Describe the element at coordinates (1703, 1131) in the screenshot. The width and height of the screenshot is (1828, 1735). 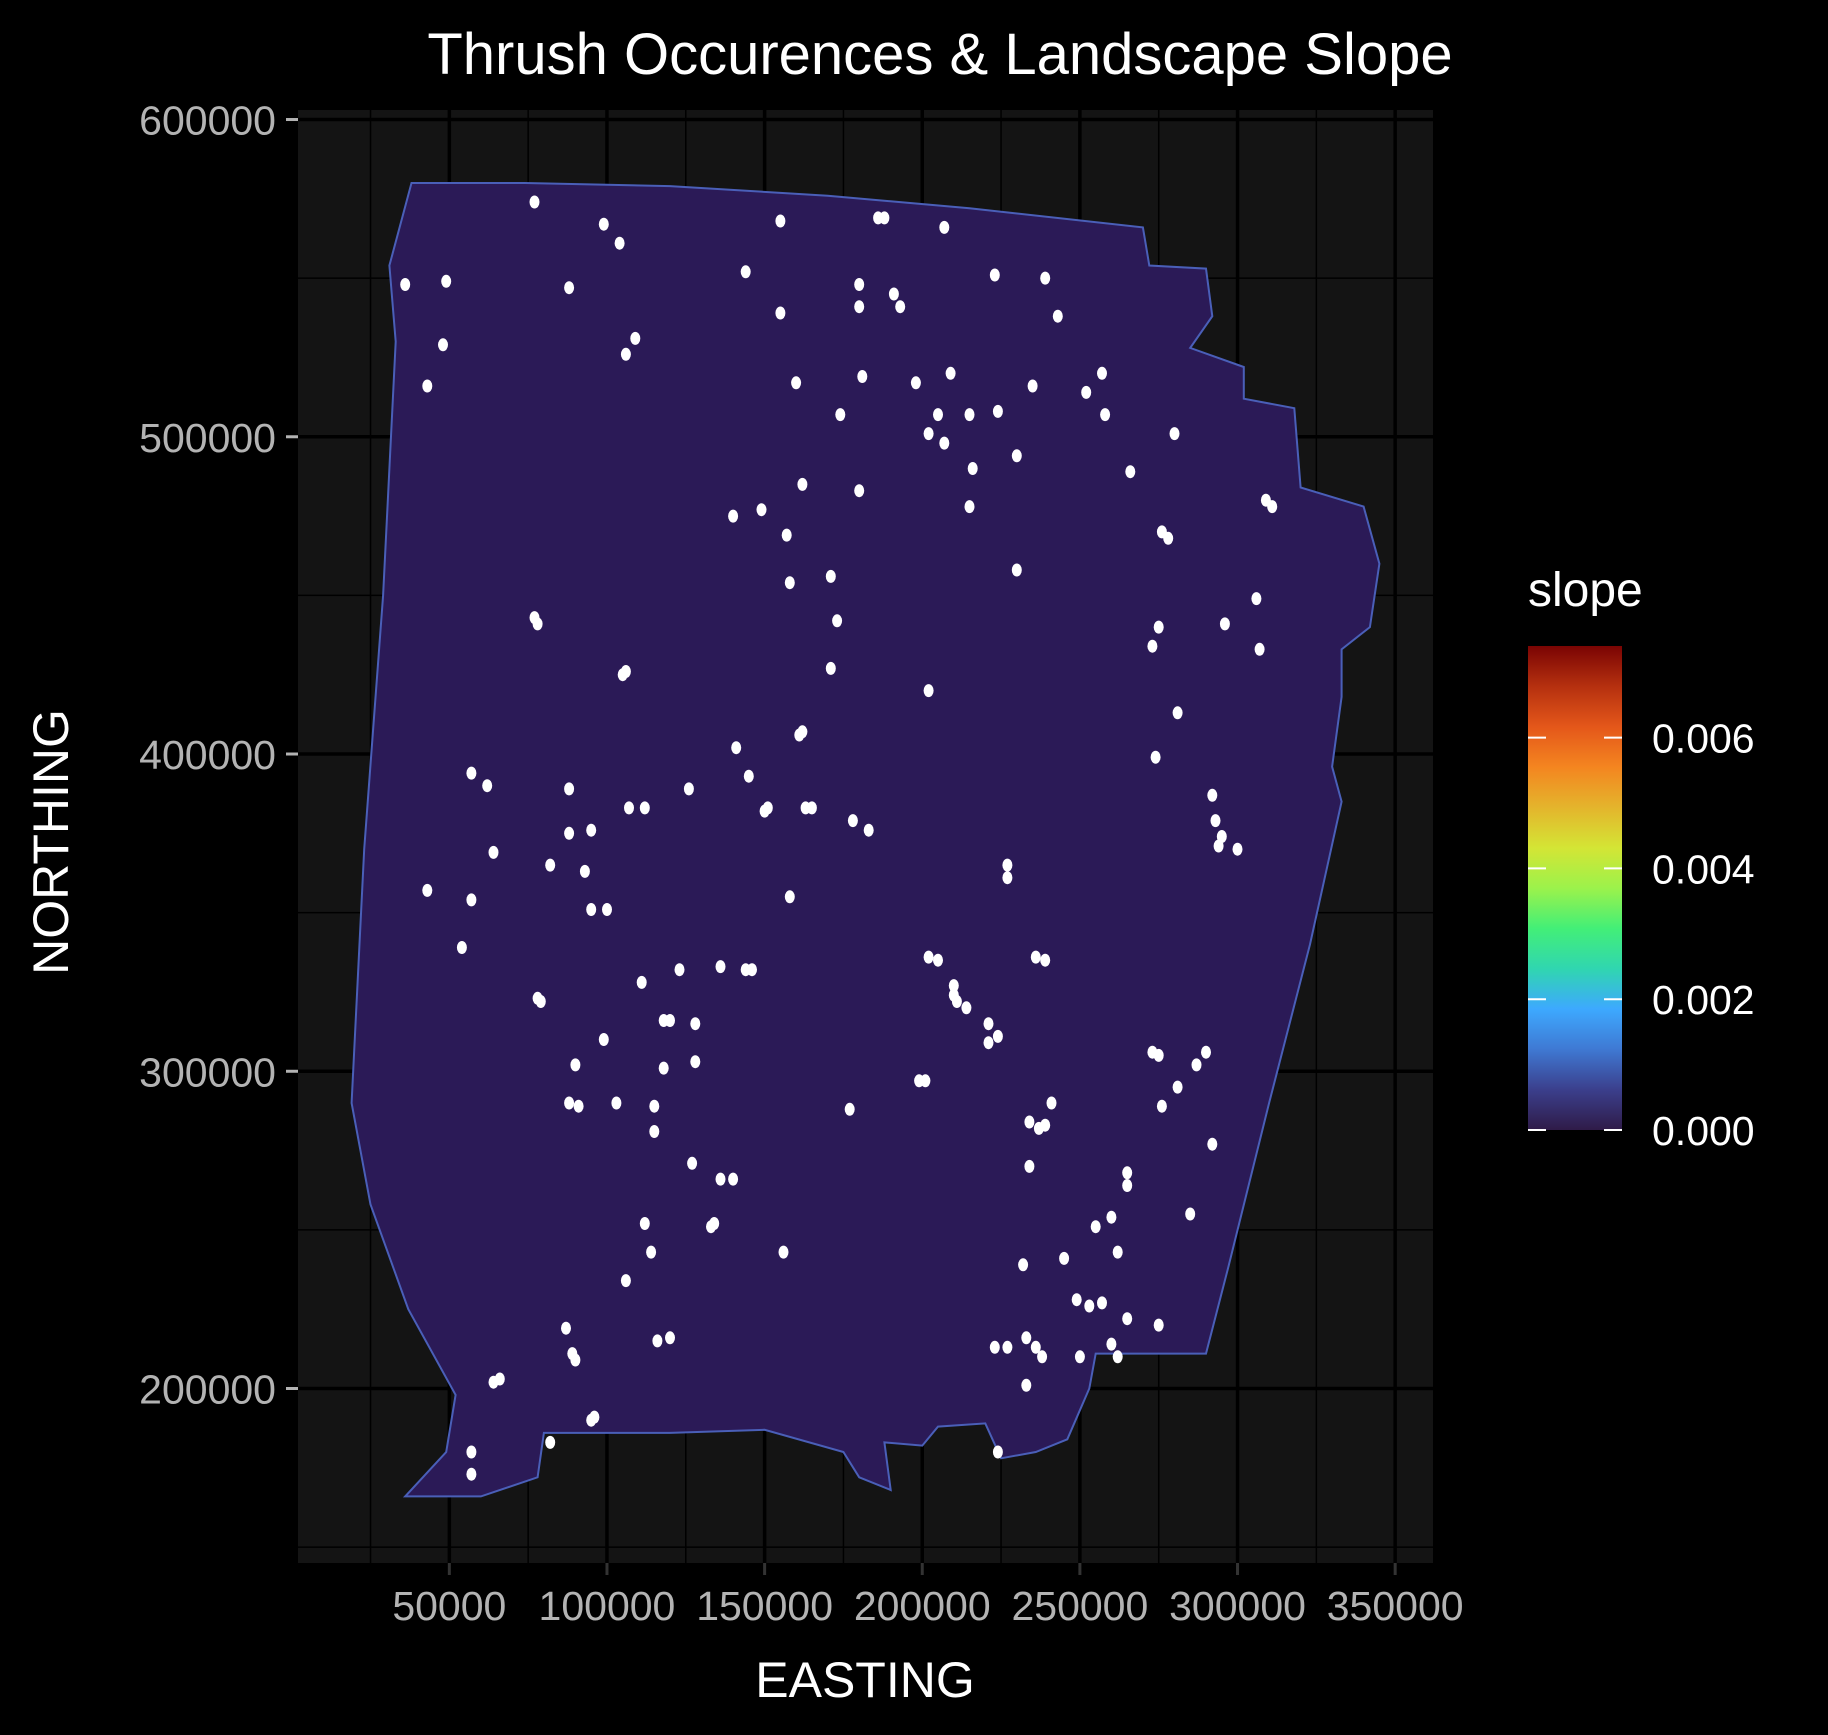
I see `legend-tick-label: 0.000` at that location.